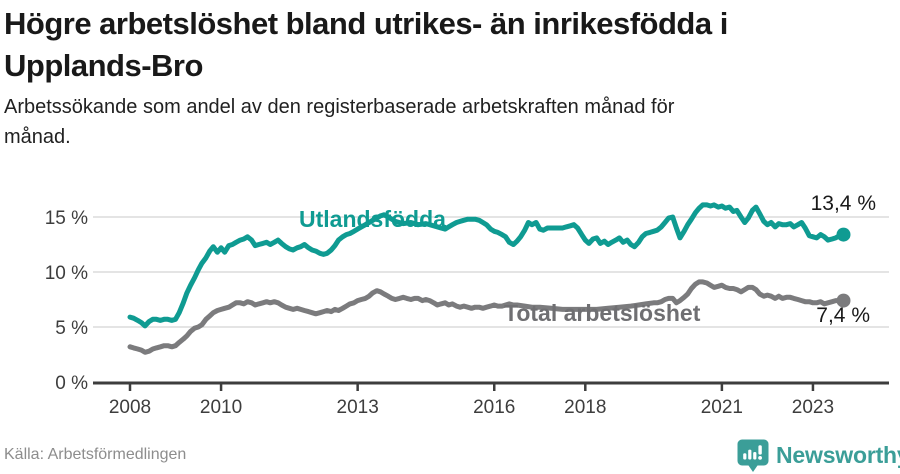 This screenshot has height=474, width=900. What do you see at coordinates (813, 407) in the screenshot?
I see `x-tick-label-2023: 2023` at bounding box center [813, 407].